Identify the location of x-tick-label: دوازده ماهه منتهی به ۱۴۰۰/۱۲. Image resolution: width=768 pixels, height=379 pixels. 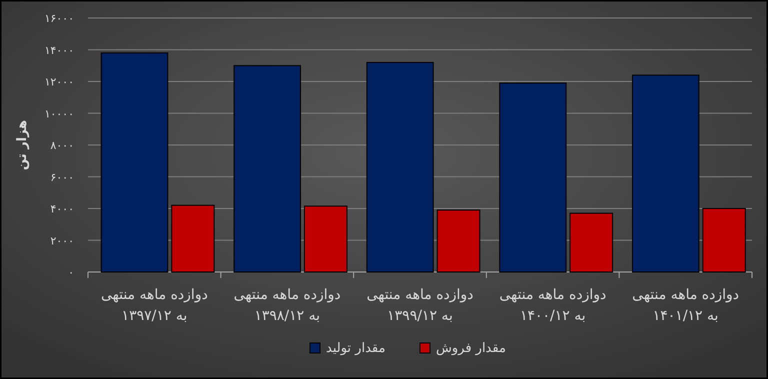
(552, 305).